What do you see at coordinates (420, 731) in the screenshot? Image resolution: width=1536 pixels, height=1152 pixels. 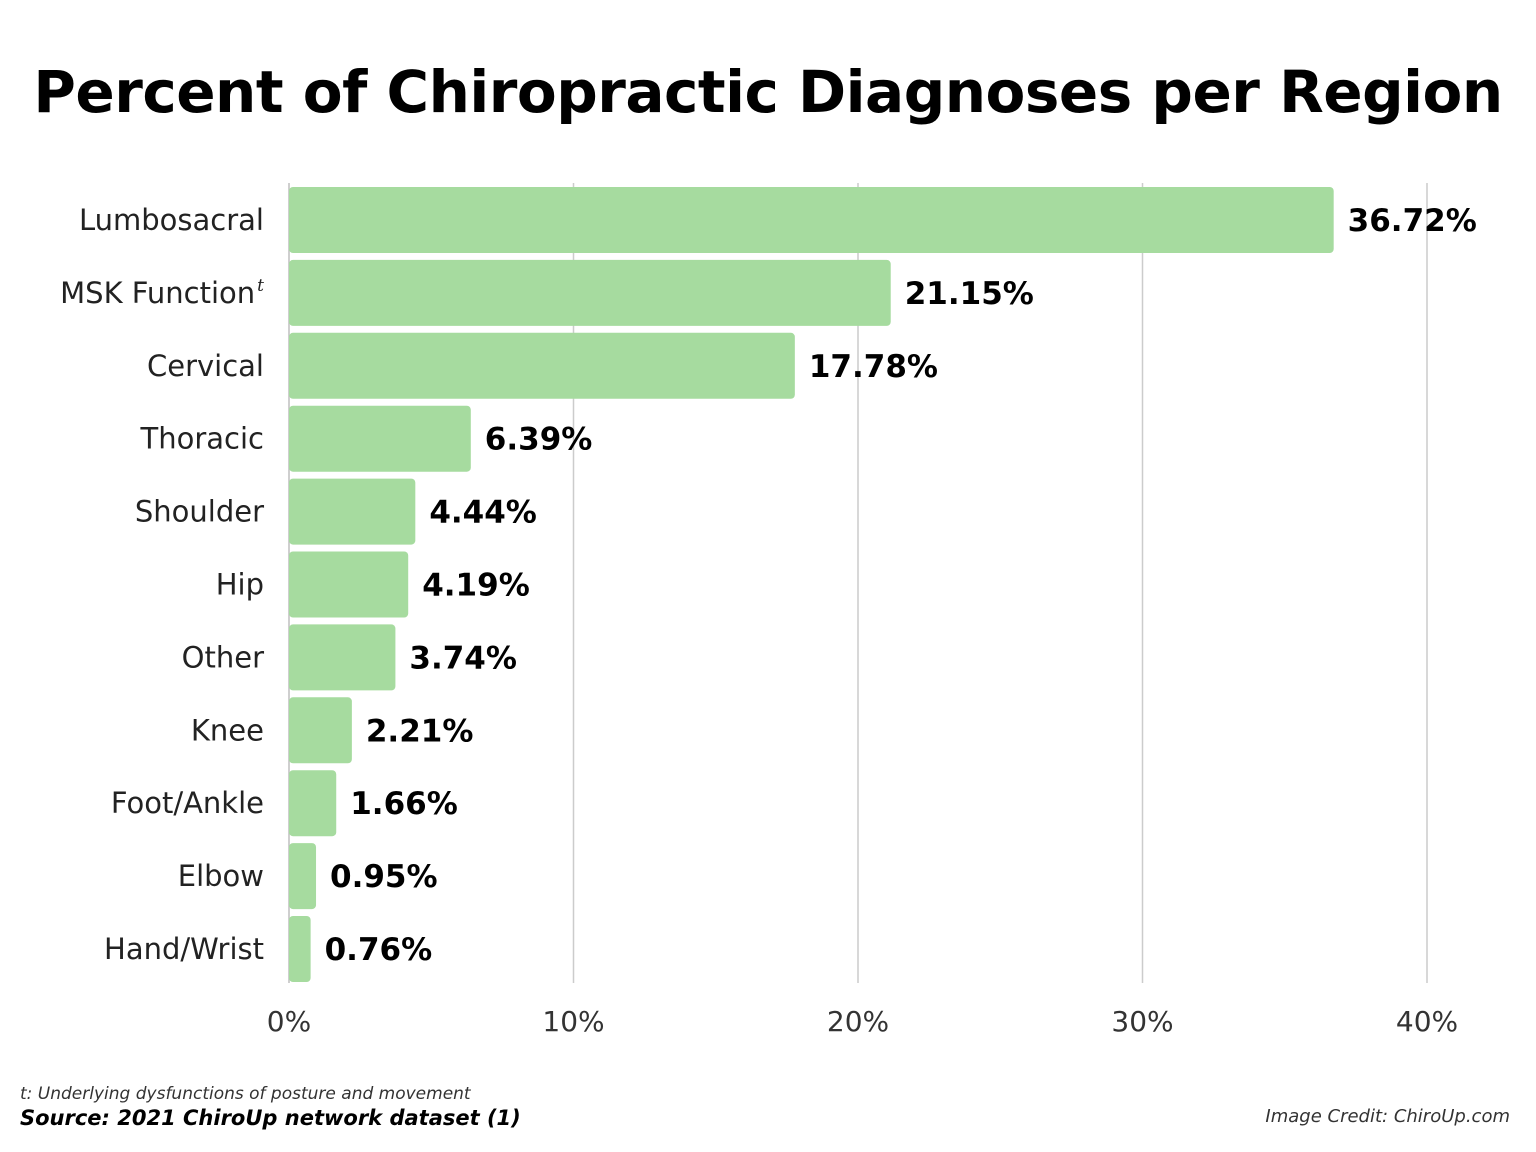 I see `value-label: 2.21%` at bounding box center [420, 731].